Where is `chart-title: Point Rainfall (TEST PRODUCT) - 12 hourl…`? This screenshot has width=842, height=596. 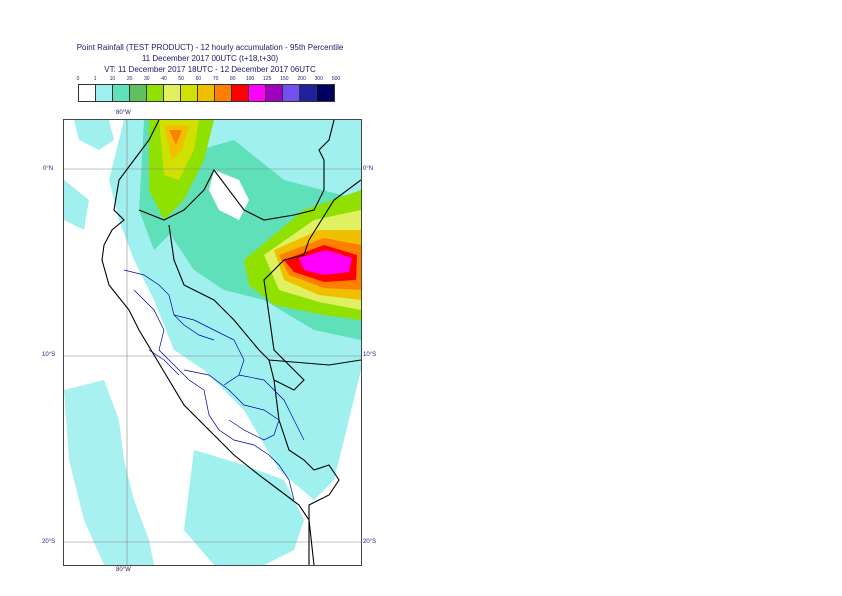
chart-title: Point Rainfall (TEST PRODUCT) - 12 hourl… is located at coordinates (210, 47).